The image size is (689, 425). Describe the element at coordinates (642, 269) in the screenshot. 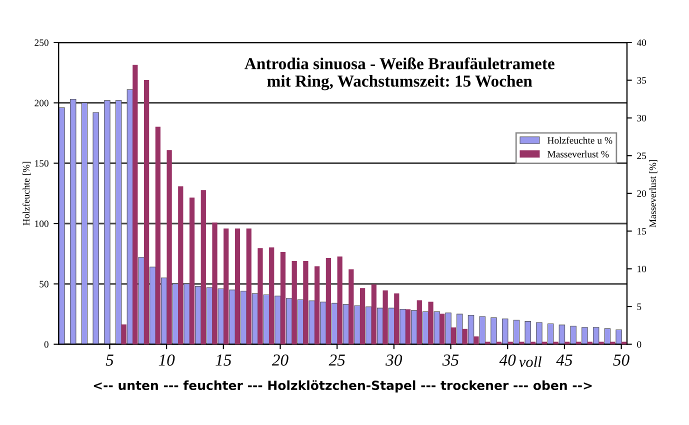

I see `y2-tick-label: 10` at that location.